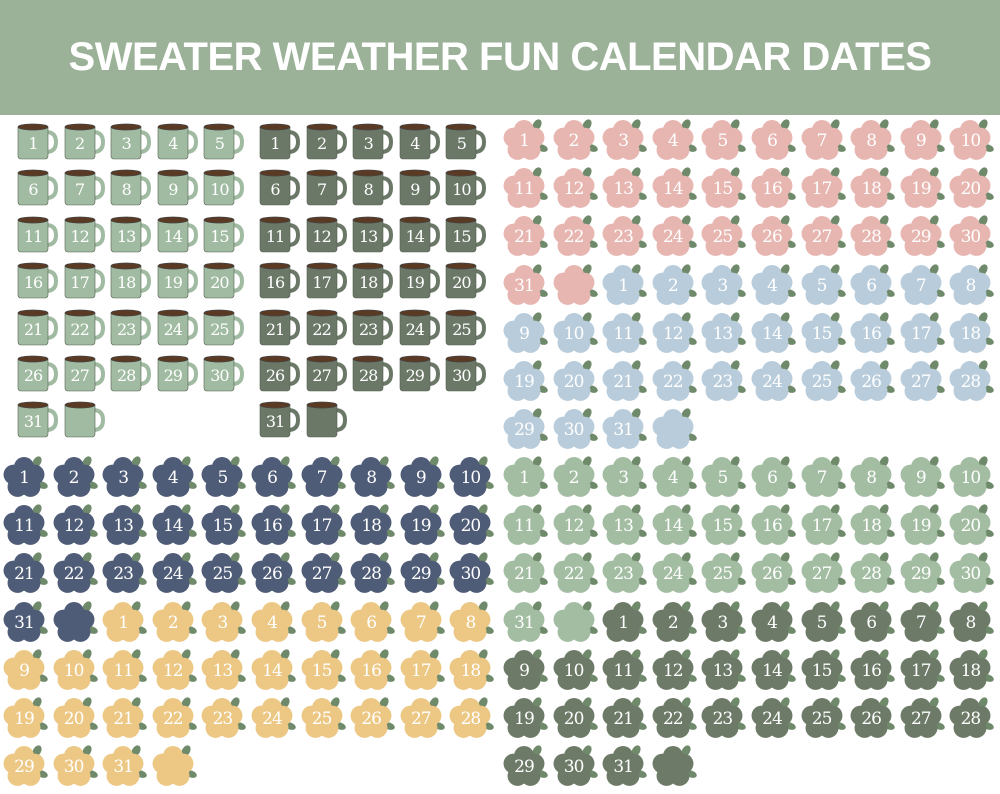 This screenshot has width=1000, height=794. Describe the element at coordinates (822, 719) in the screenshot. I see `date-number: 25` at that location.